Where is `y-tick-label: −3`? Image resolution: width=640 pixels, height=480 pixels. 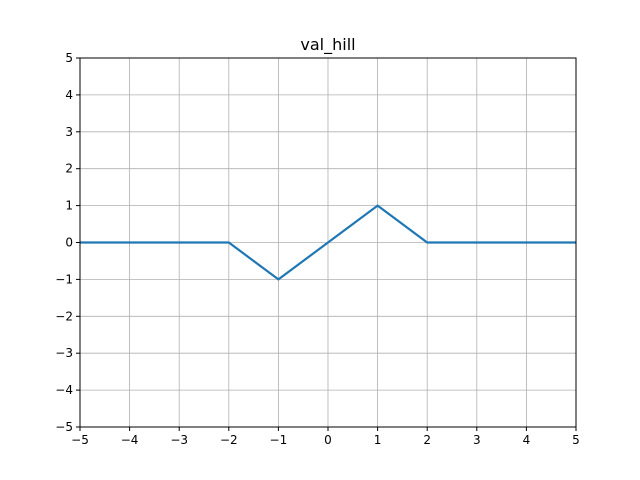 y-tick-label: −3 is located at coordinates (64, 353).